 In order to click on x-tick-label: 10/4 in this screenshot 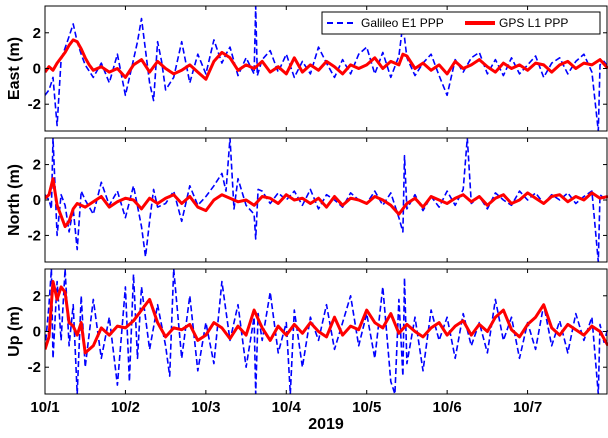, I will do `click(287, 407)`.